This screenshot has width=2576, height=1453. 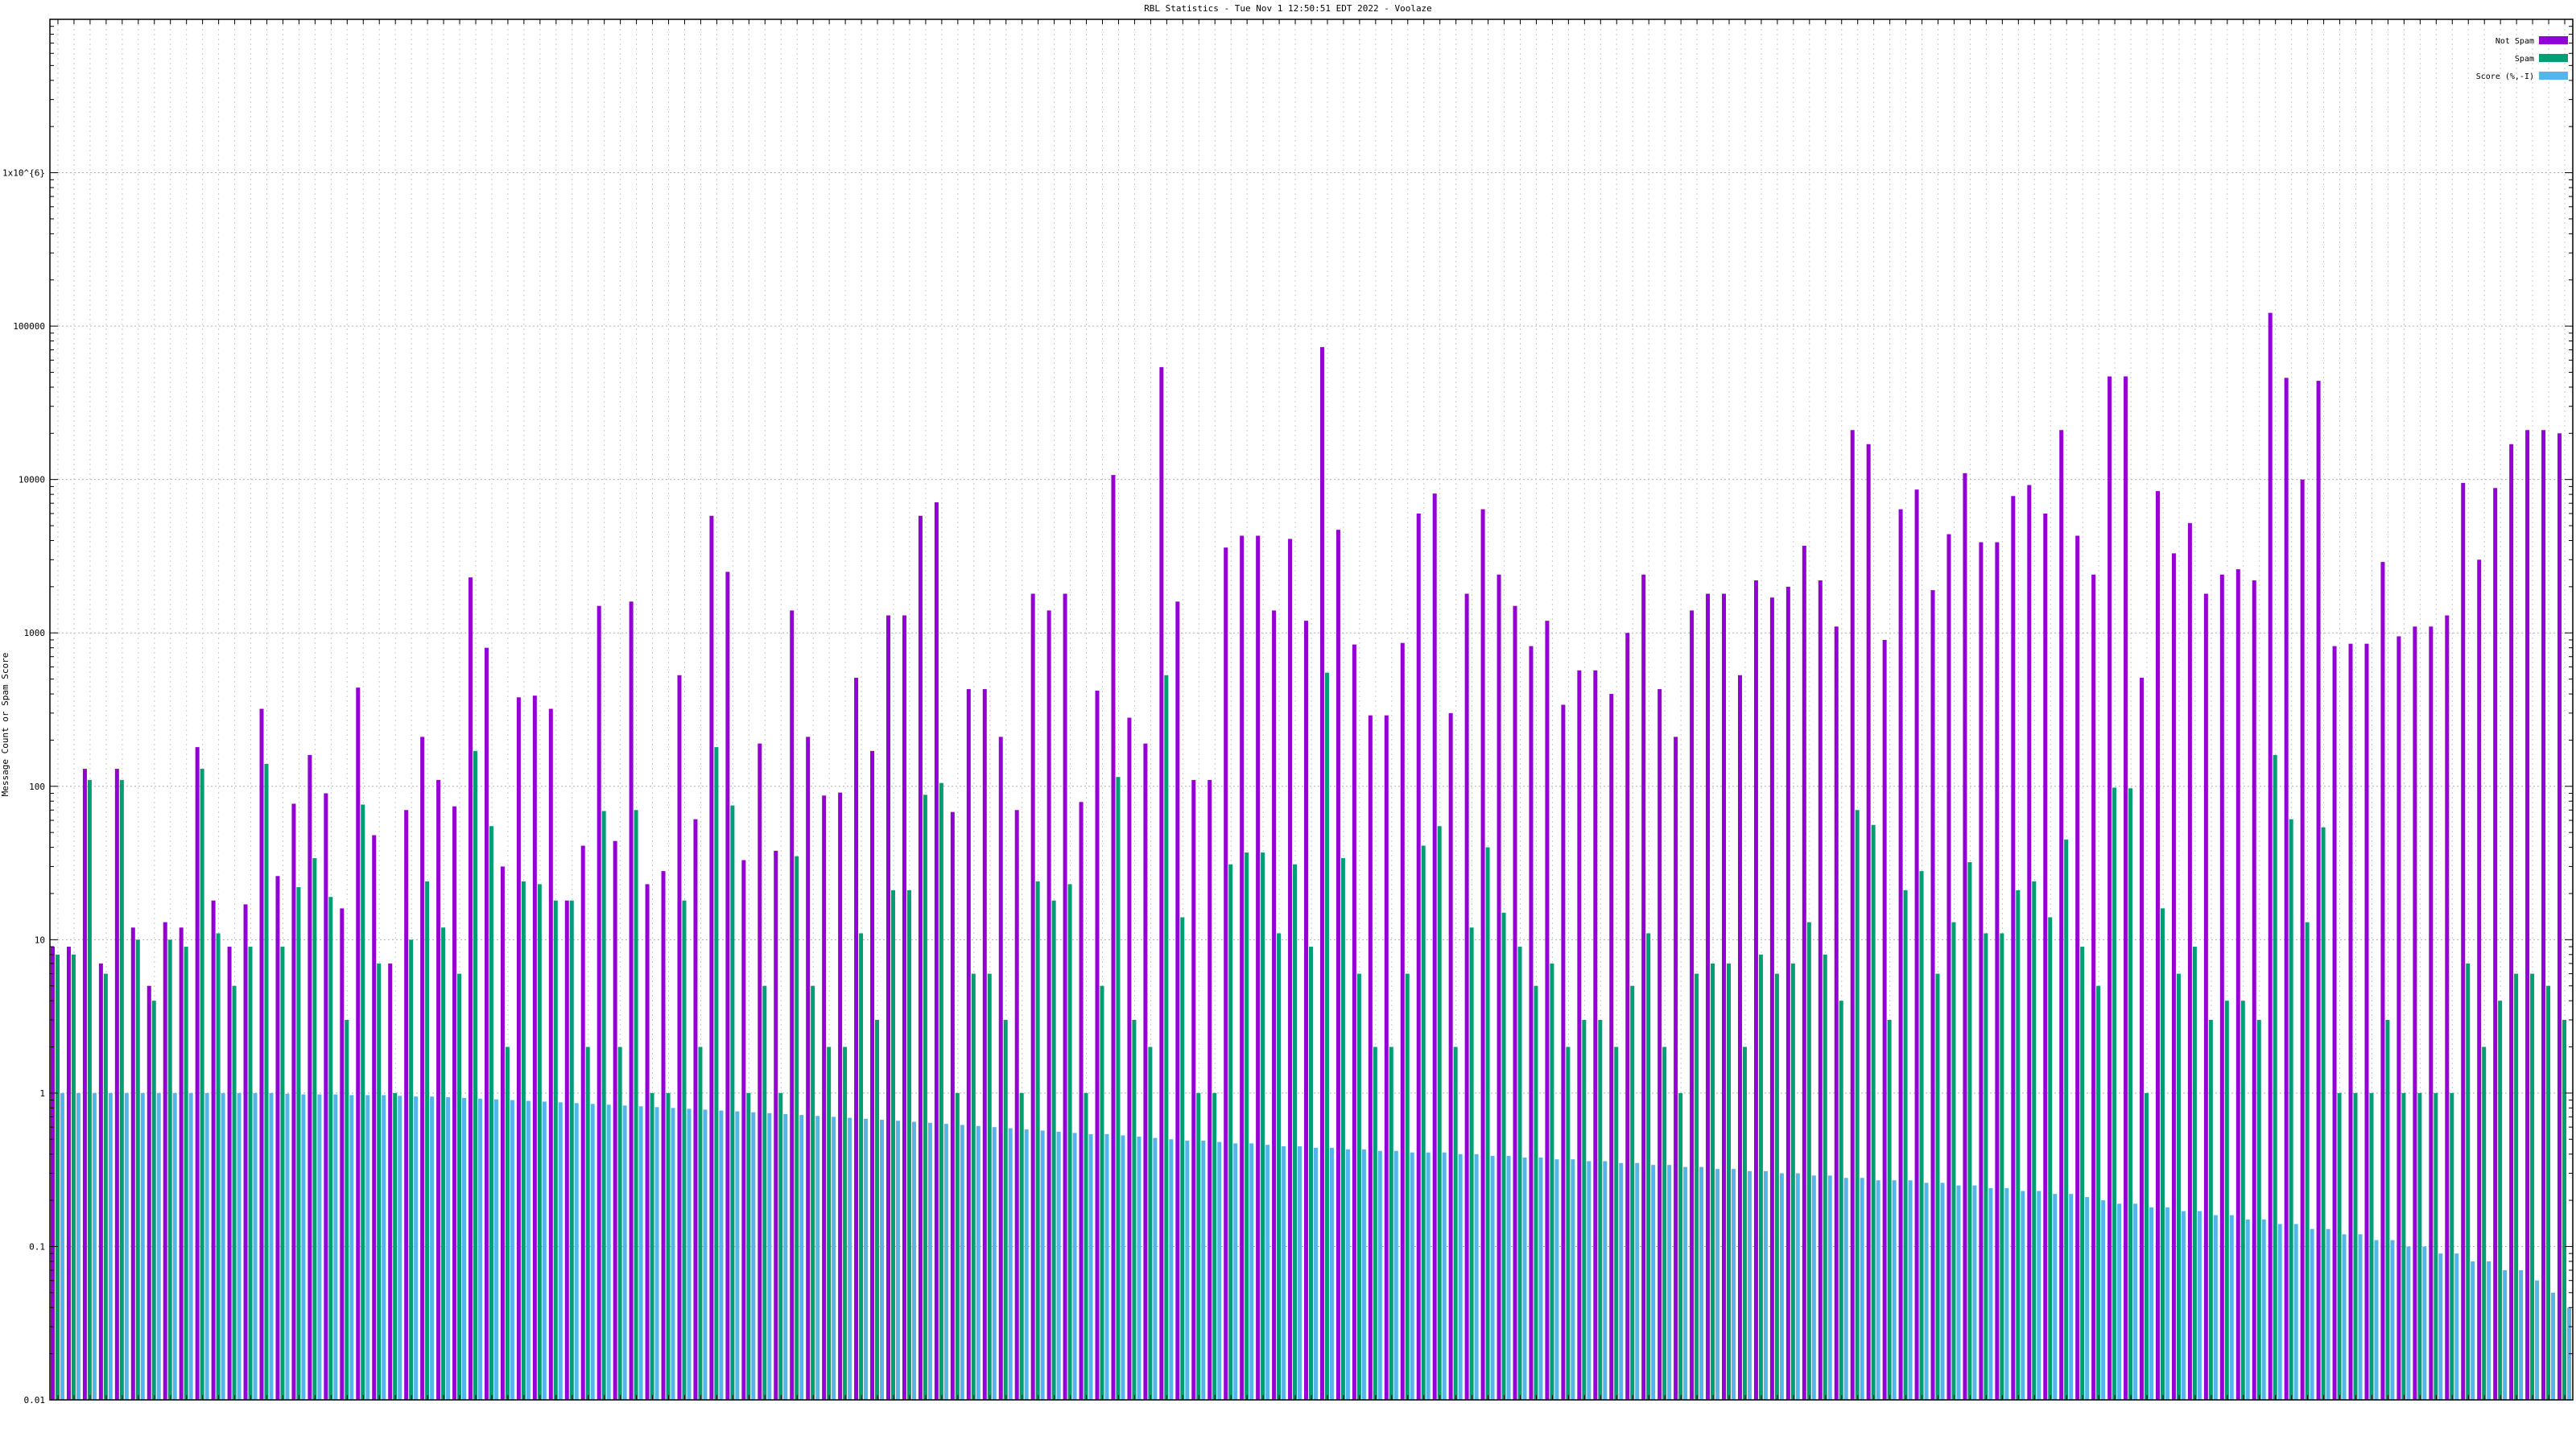 I want to click on legend-label: Not Spam, so click(x=2515, y=42).